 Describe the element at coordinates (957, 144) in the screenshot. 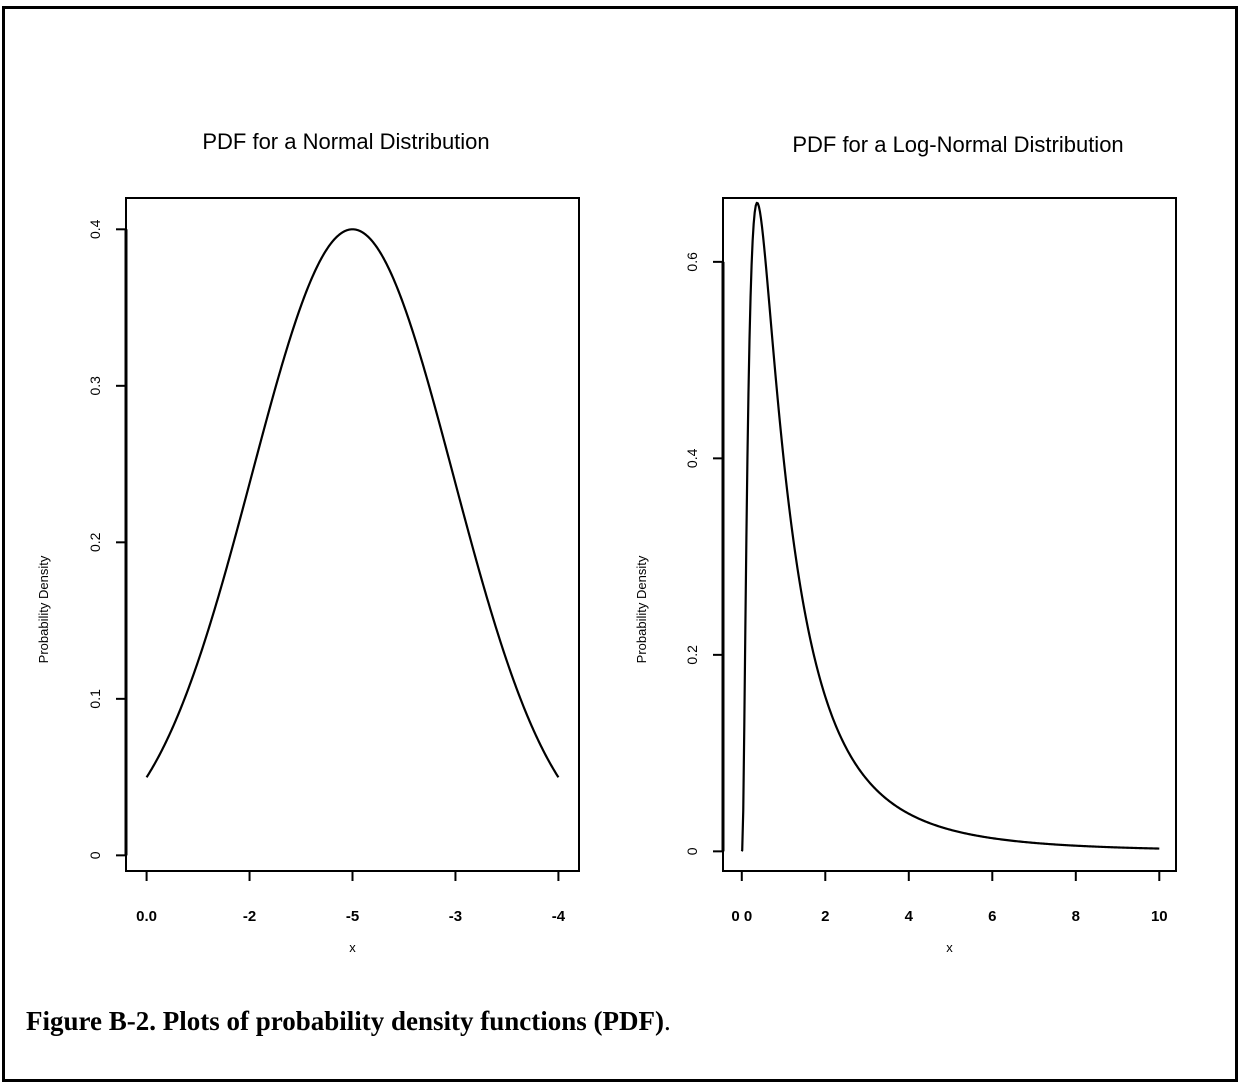

I see `lognormal-chart-title: PDF for a Log-Normal Distribution` at that location.